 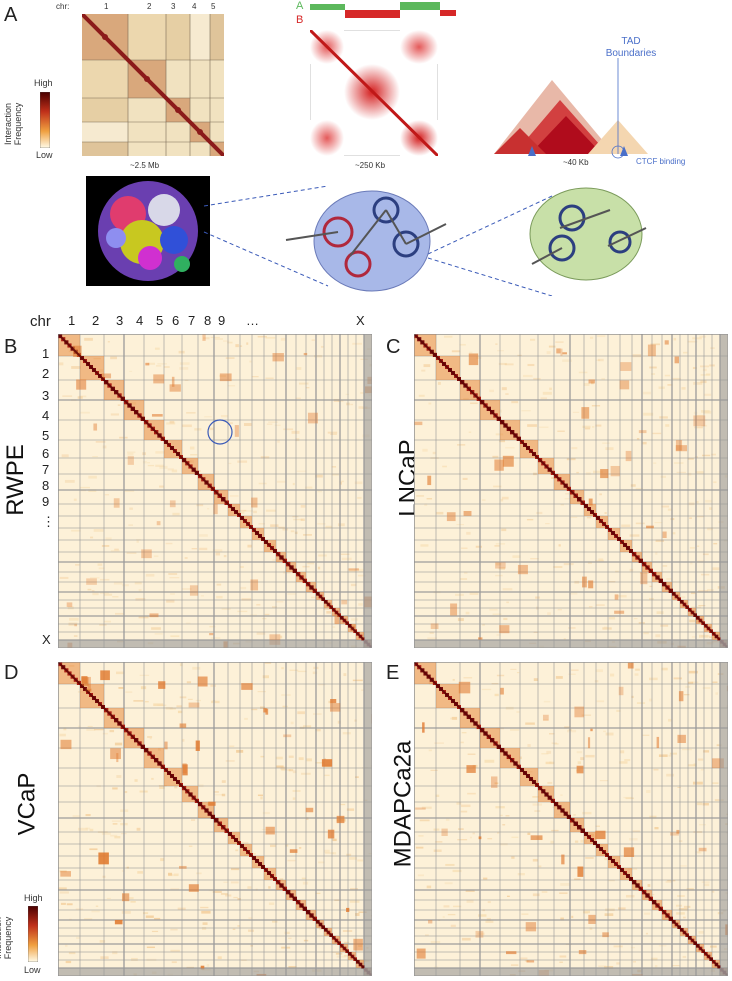 What do you see at coordinates (46, 415) in the screenshot?
I see `left-chr-label: 4` at bounding box center [46, 415].